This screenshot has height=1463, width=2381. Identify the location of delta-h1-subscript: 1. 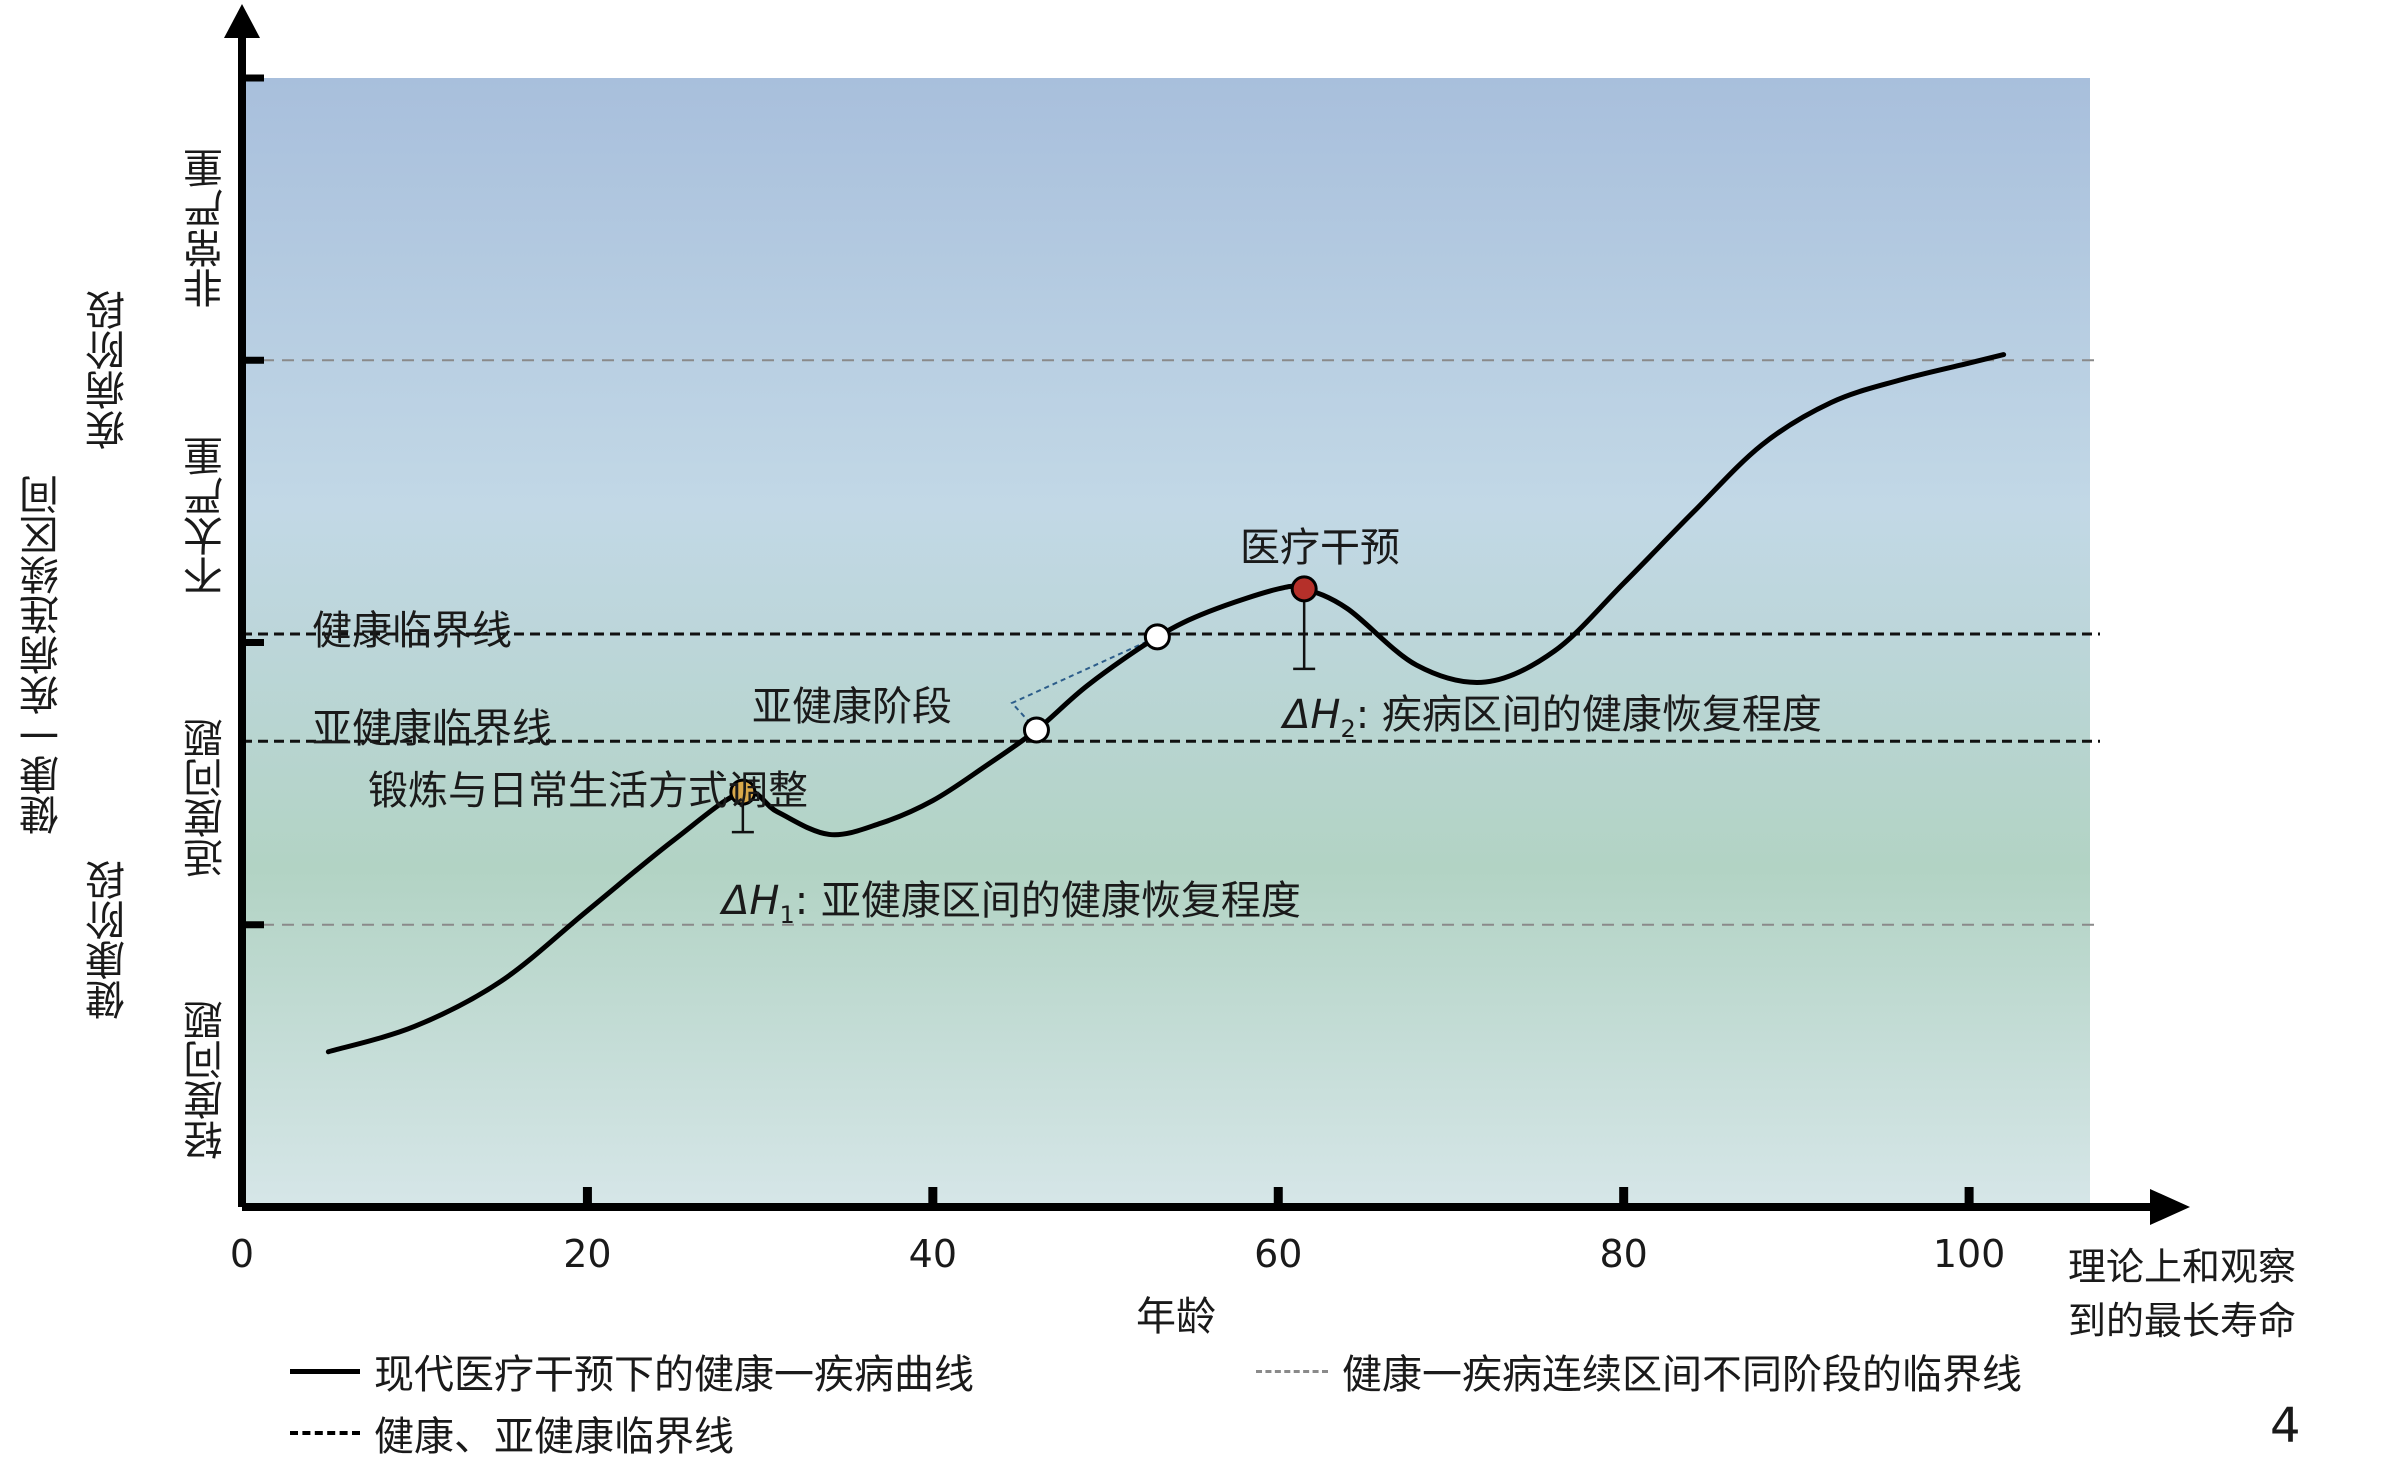
(787, 915).